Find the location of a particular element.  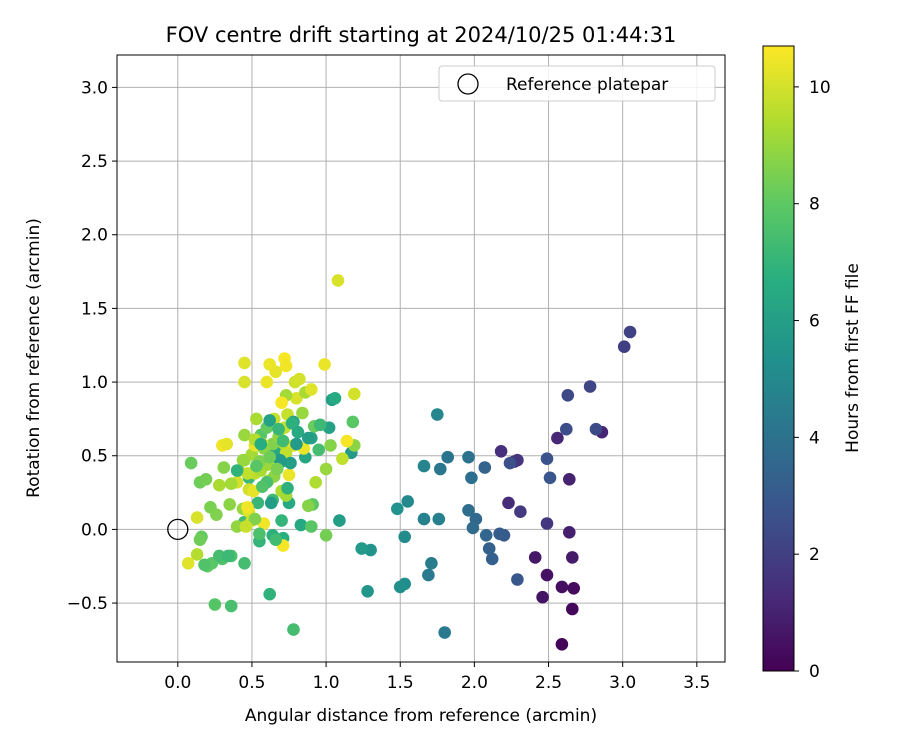

legend-reference-marker is located at coordinates (468, 84).